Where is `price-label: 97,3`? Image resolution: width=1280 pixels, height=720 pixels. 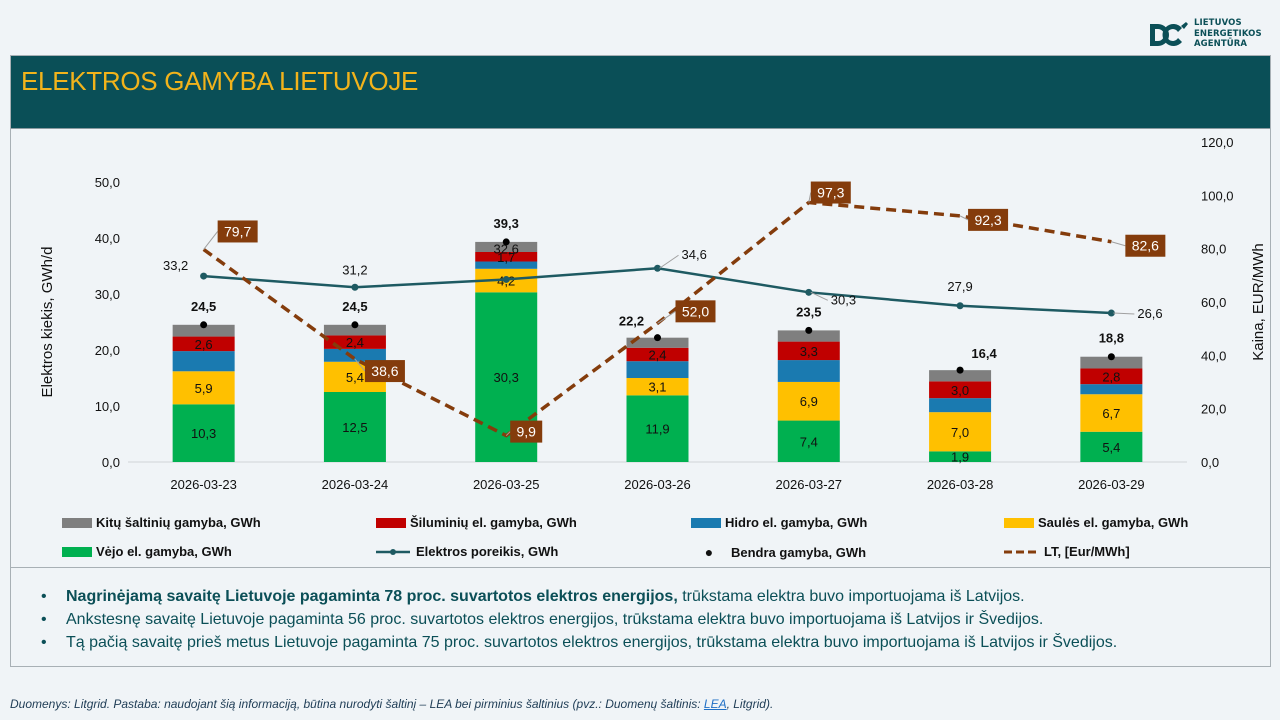 price-label: 97,3 is located at coordinates (830, 193).